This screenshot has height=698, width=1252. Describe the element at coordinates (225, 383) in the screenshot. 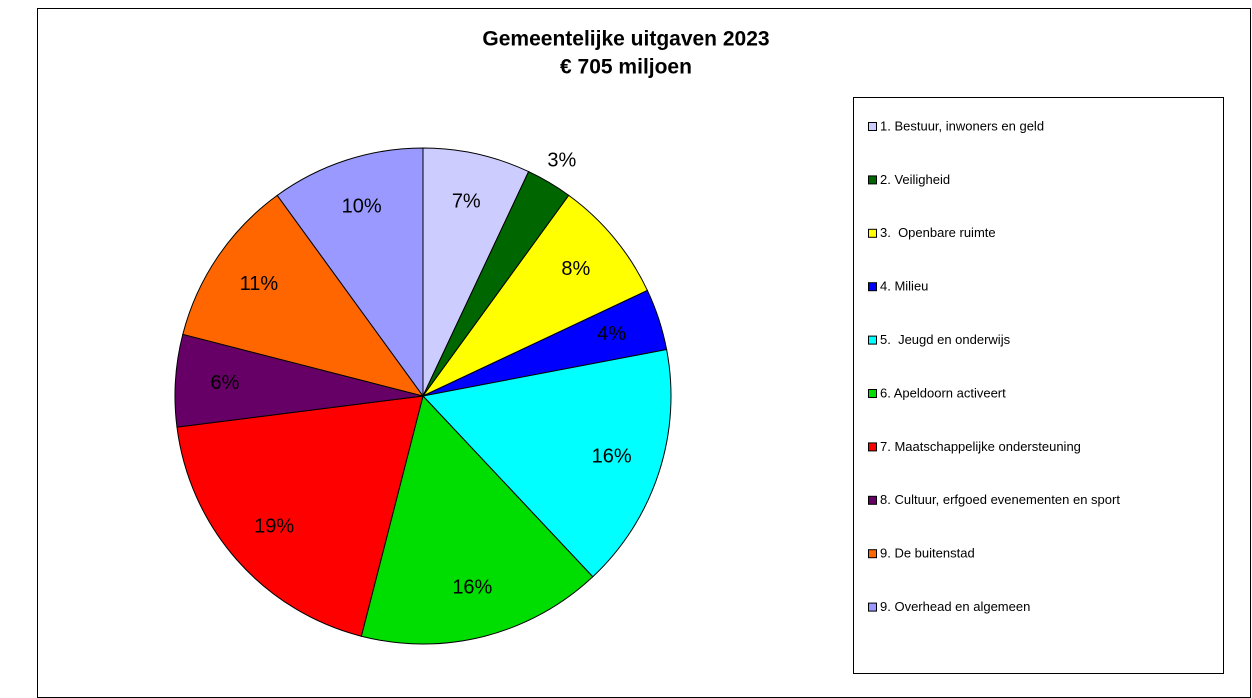

I see `data-label: 6%` at that location.